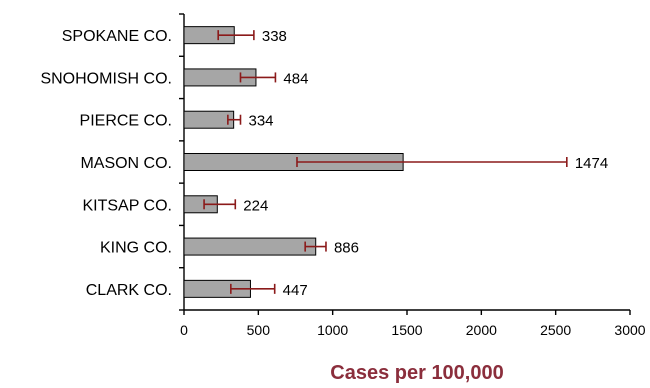 Image resolution: width=650 pixels, height=388 pixels. Describe the element at coordinates (274, 36) in the screenshot. I see `data-label: 338` at that location.